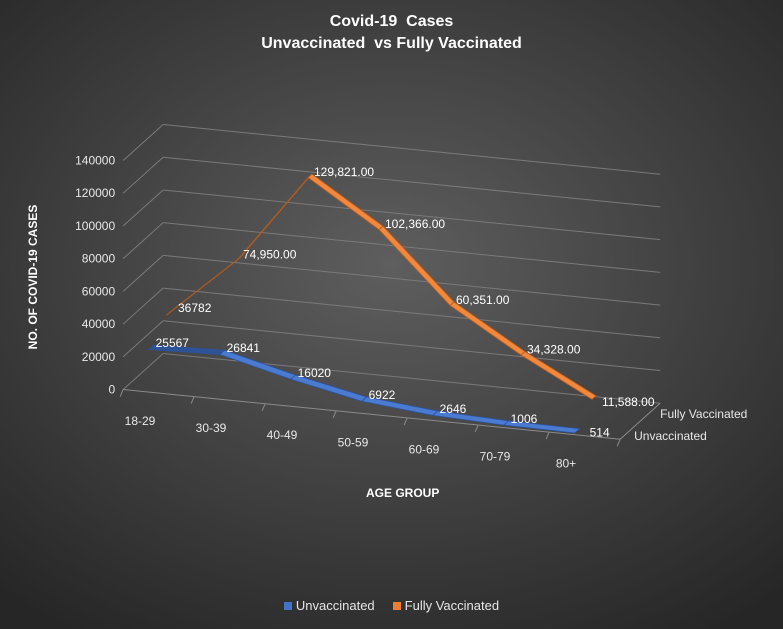 The height and width of the screenshot is (629, 783). I want to click on data-label-unvaccinated: 514, so click(600, 433).